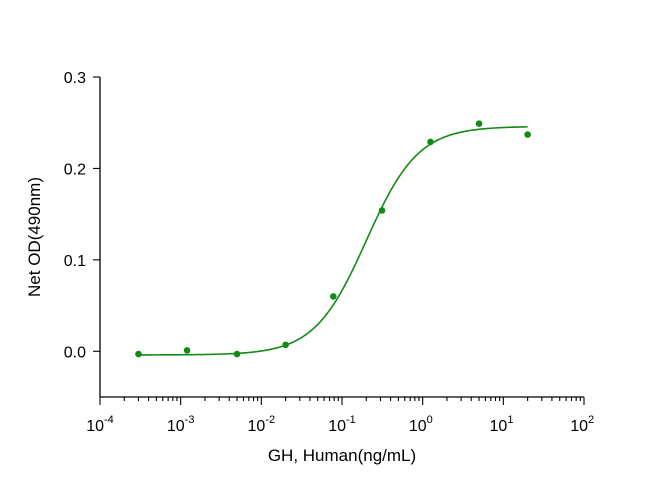 This screenshot has height=490, width=650. Describe the element at coordinates (591, 420) in the screenshot. I see `x-tick-exponent-6: 2` at that location.